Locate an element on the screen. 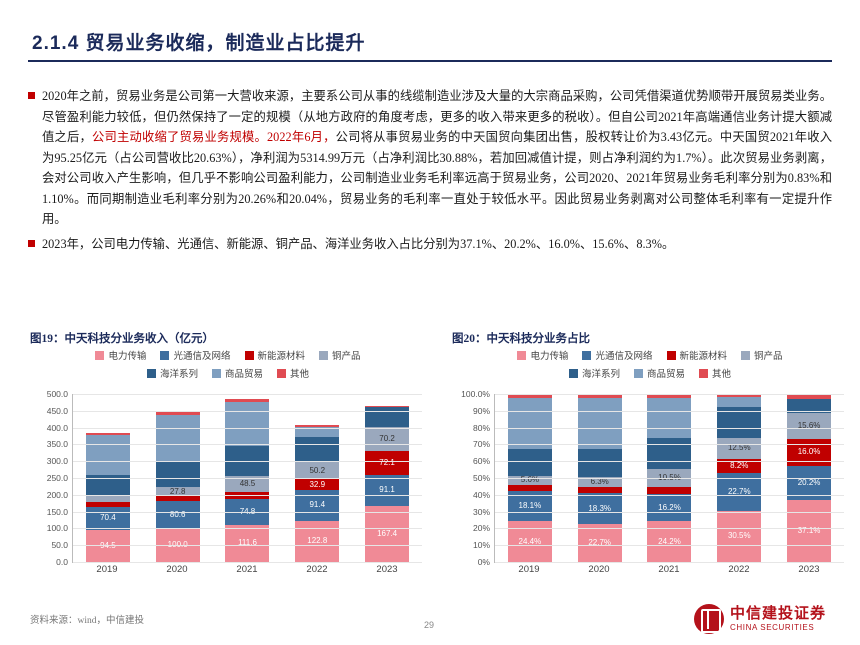  bar-column: 111.6 74.8 48.5 is located at coordinates (247, 480).